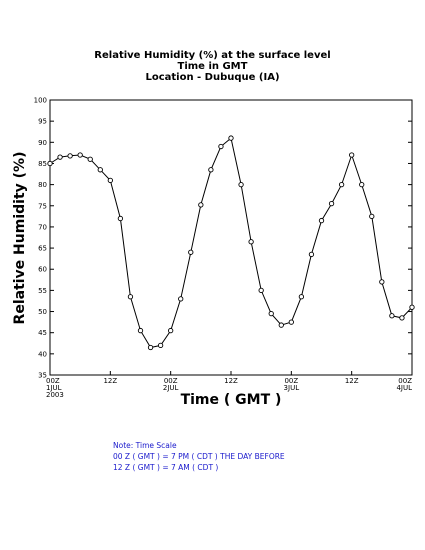  I want to click on y-tick-label: 95, so click(42, 122).